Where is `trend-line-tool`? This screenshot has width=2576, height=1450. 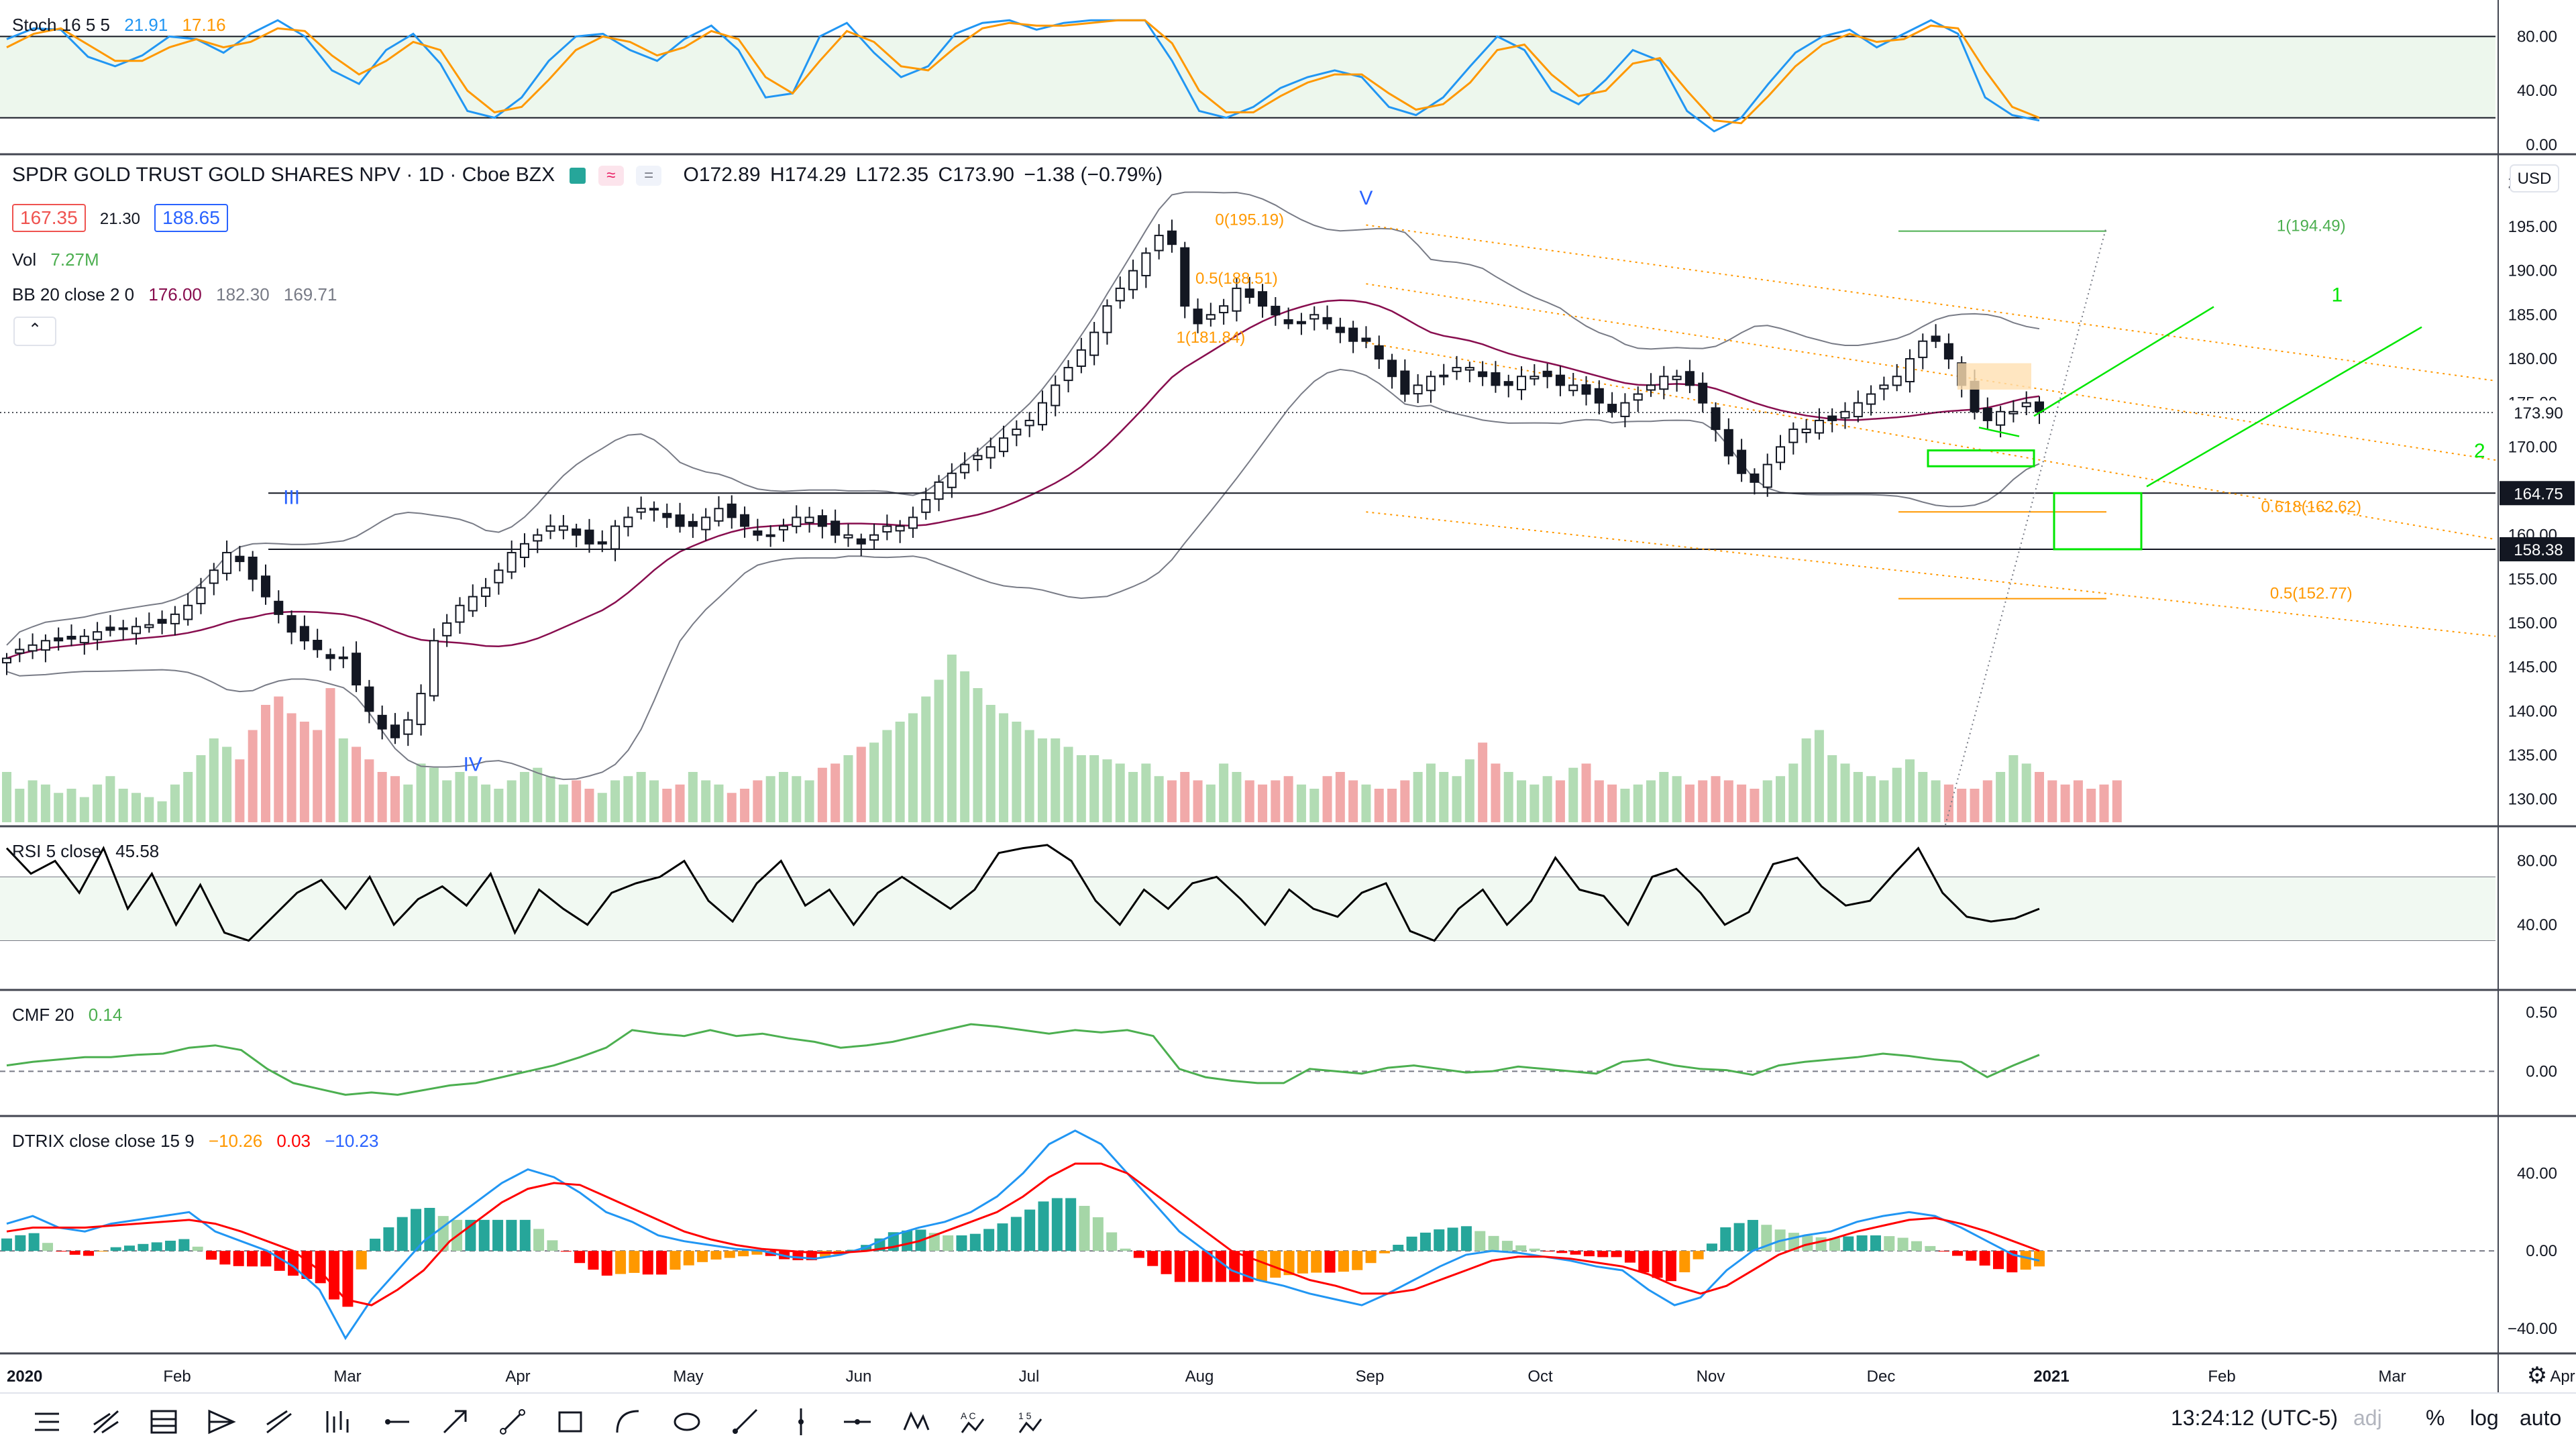 trend-line-tool is located at coordinates (512, 1422).